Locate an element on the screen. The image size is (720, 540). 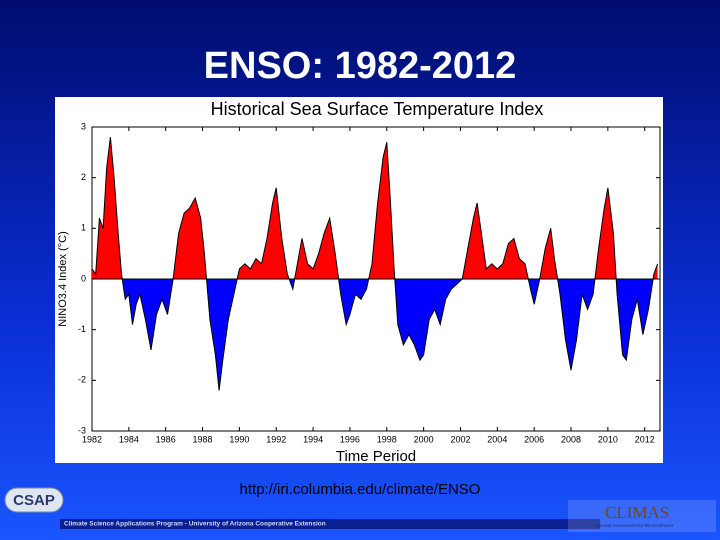
chart-title: Historical Sea Surface Temperature Index is located at coordinates (377, 109).